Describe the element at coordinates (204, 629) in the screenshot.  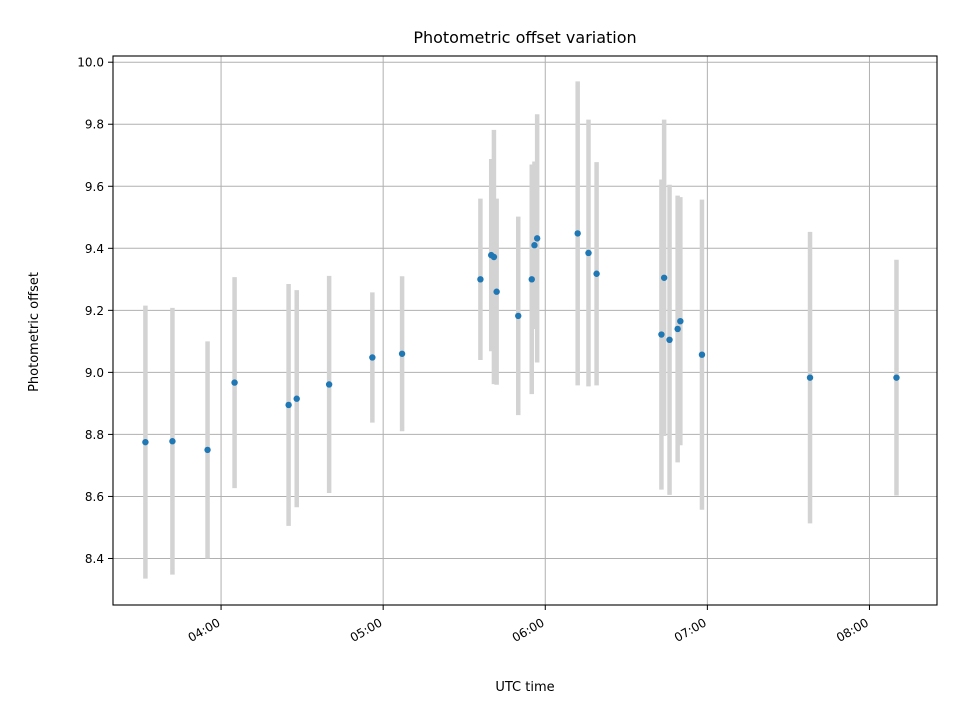
I see `x-tick-label: 04:00` at that location.